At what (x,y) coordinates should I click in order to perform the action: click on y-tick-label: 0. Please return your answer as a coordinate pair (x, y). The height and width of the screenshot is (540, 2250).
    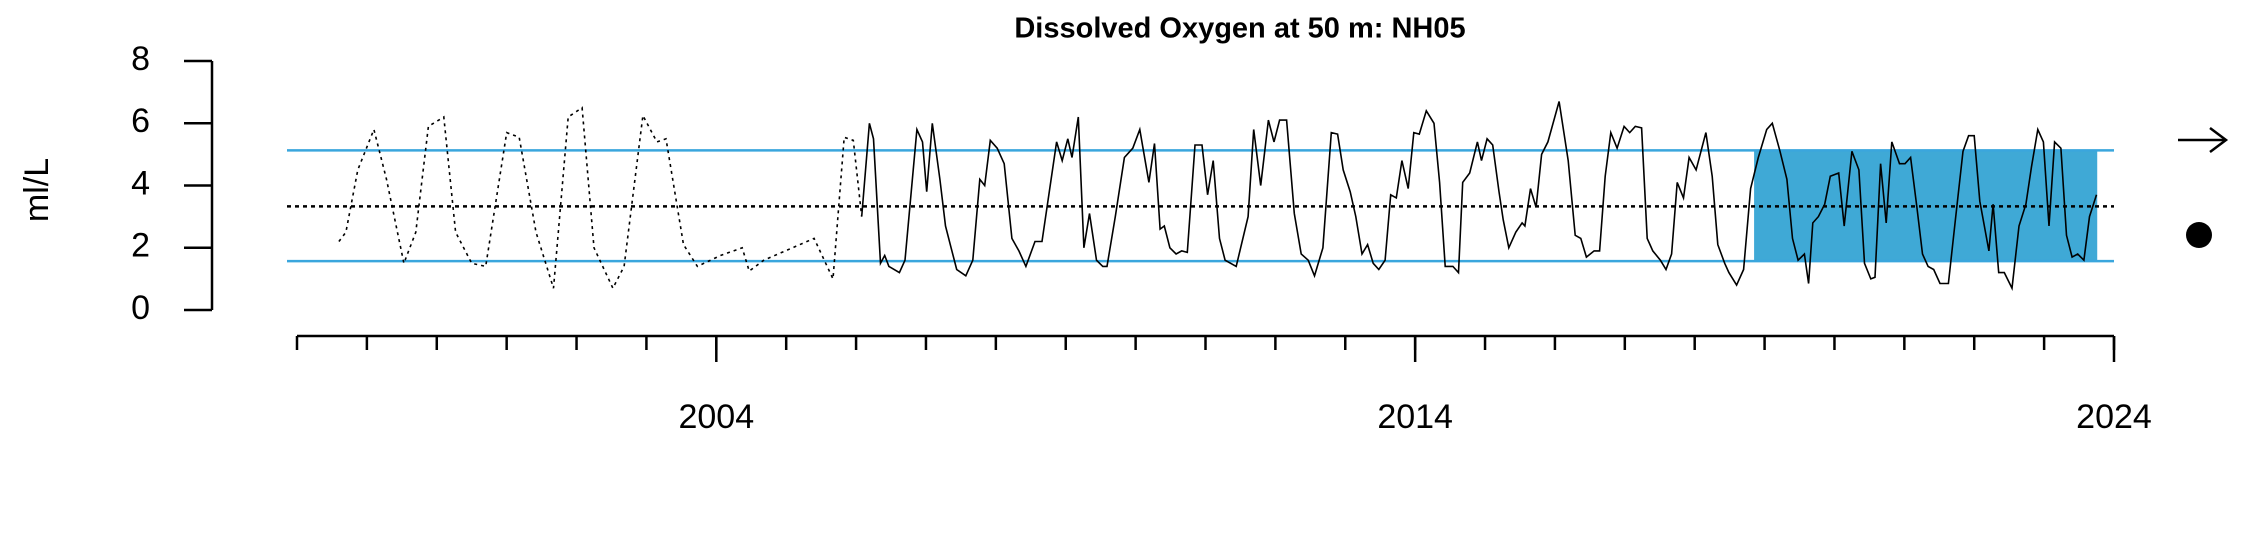
    Looking at the image, I should click on (140, 308).